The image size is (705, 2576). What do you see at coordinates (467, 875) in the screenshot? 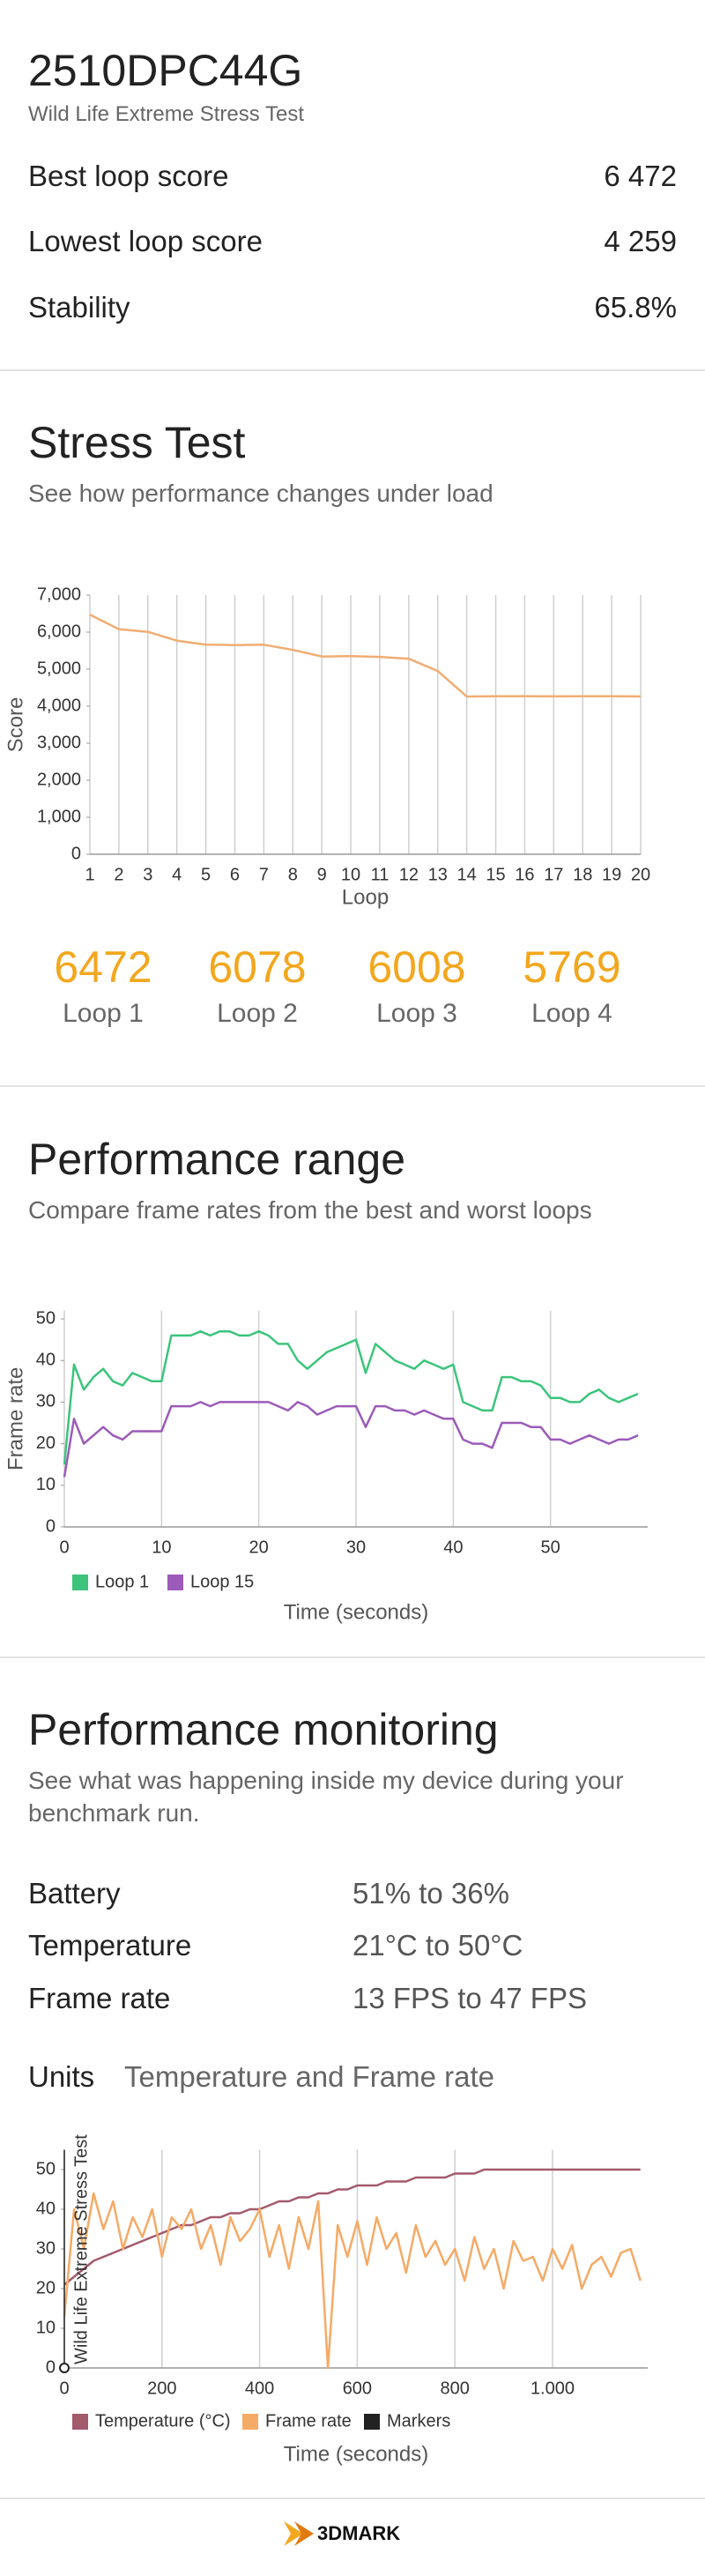
I see `x-tick-label: 14` at bounding box center [467, 875].